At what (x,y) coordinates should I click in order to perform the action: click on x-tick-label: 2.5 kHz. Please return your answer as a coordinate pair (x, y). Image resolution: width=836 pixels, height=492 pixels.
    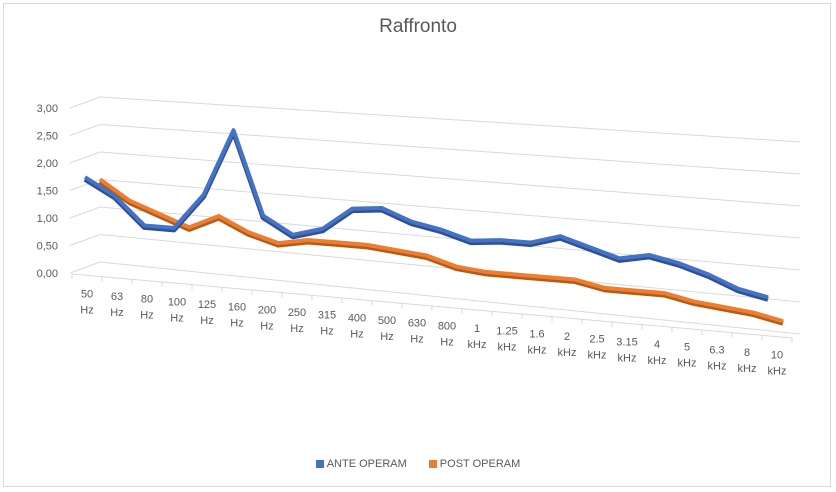
    Looking at the image, I should click on (597, 348).